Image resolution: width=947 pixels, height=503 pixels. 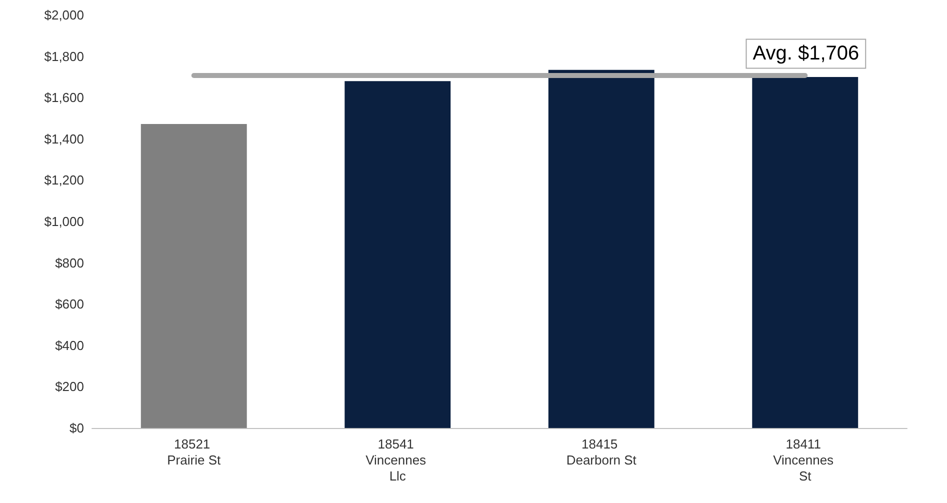 What do you see at coordinates (64, 15) in the screenshot?
I see `y-tick-label: $2,000` at bounding box center [64, 15].